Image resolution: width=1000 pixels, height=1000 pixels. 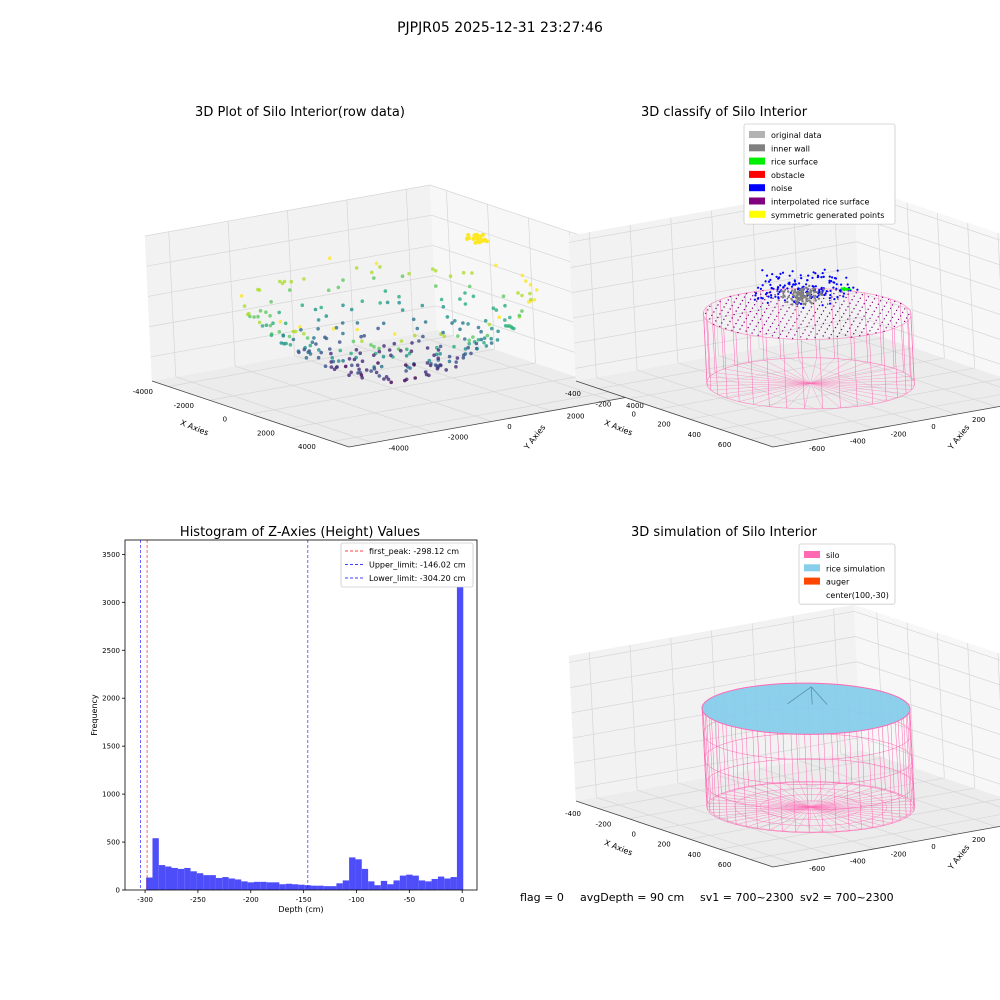 I want to click on y-tick-label: -600, so click(x=817, y=449).